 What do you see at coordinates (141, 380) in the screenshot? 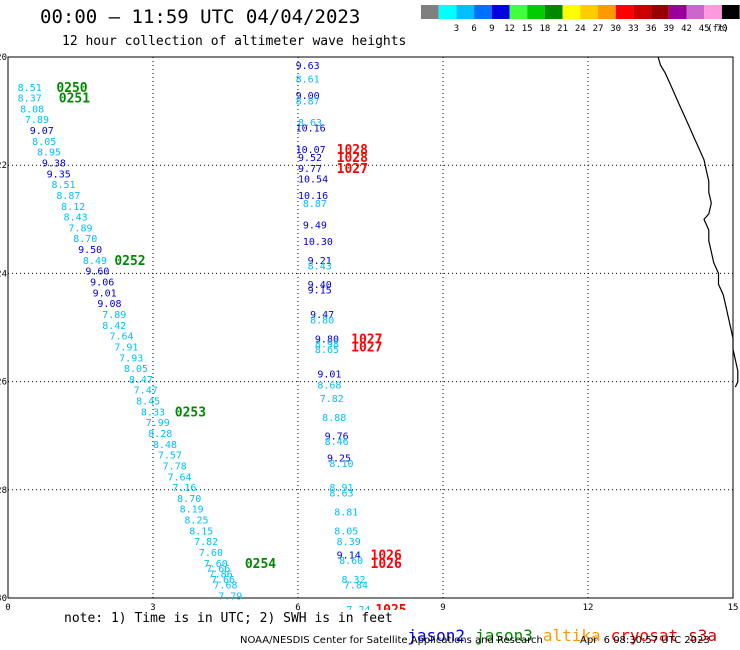
I see `wave-height-label: 8.47` at bounding box center [141, 380].